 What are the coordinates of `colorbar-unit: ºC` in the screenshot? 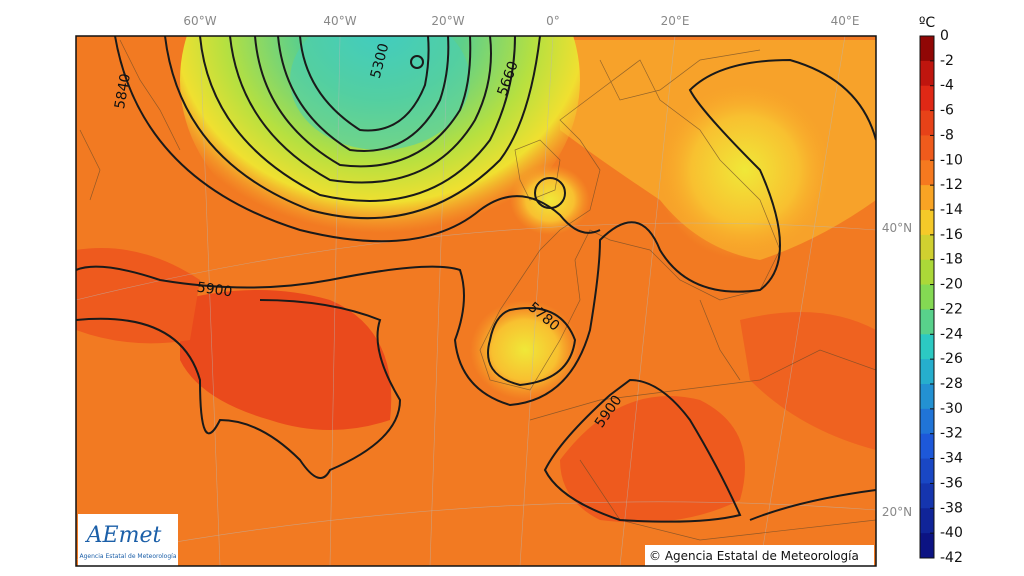 It's located at (927, 23).